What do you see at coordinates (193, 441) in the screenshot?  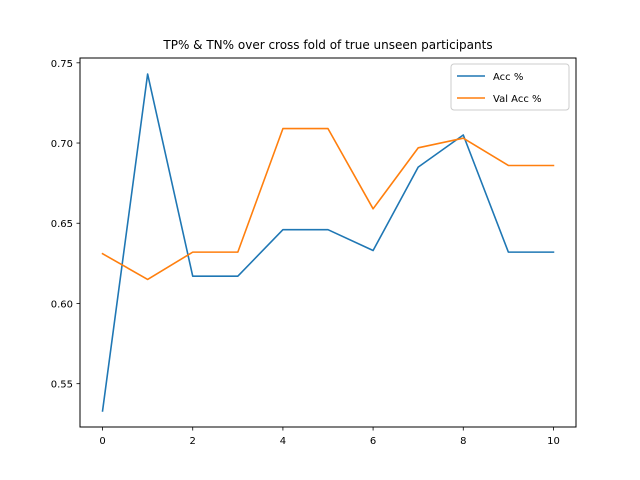 I see `x-tick-label: 2` at bounding box center [193, 441].